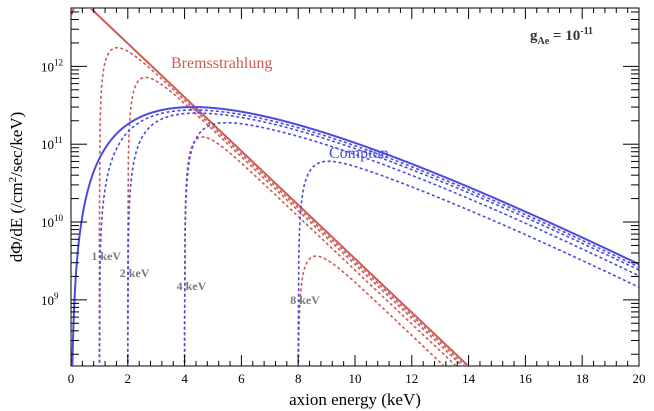 The width and height of the screenshot is (654, 411). I want to click on labels-group: 1 keV 2 keV 4 keV 8 keV, so click(205, 278).